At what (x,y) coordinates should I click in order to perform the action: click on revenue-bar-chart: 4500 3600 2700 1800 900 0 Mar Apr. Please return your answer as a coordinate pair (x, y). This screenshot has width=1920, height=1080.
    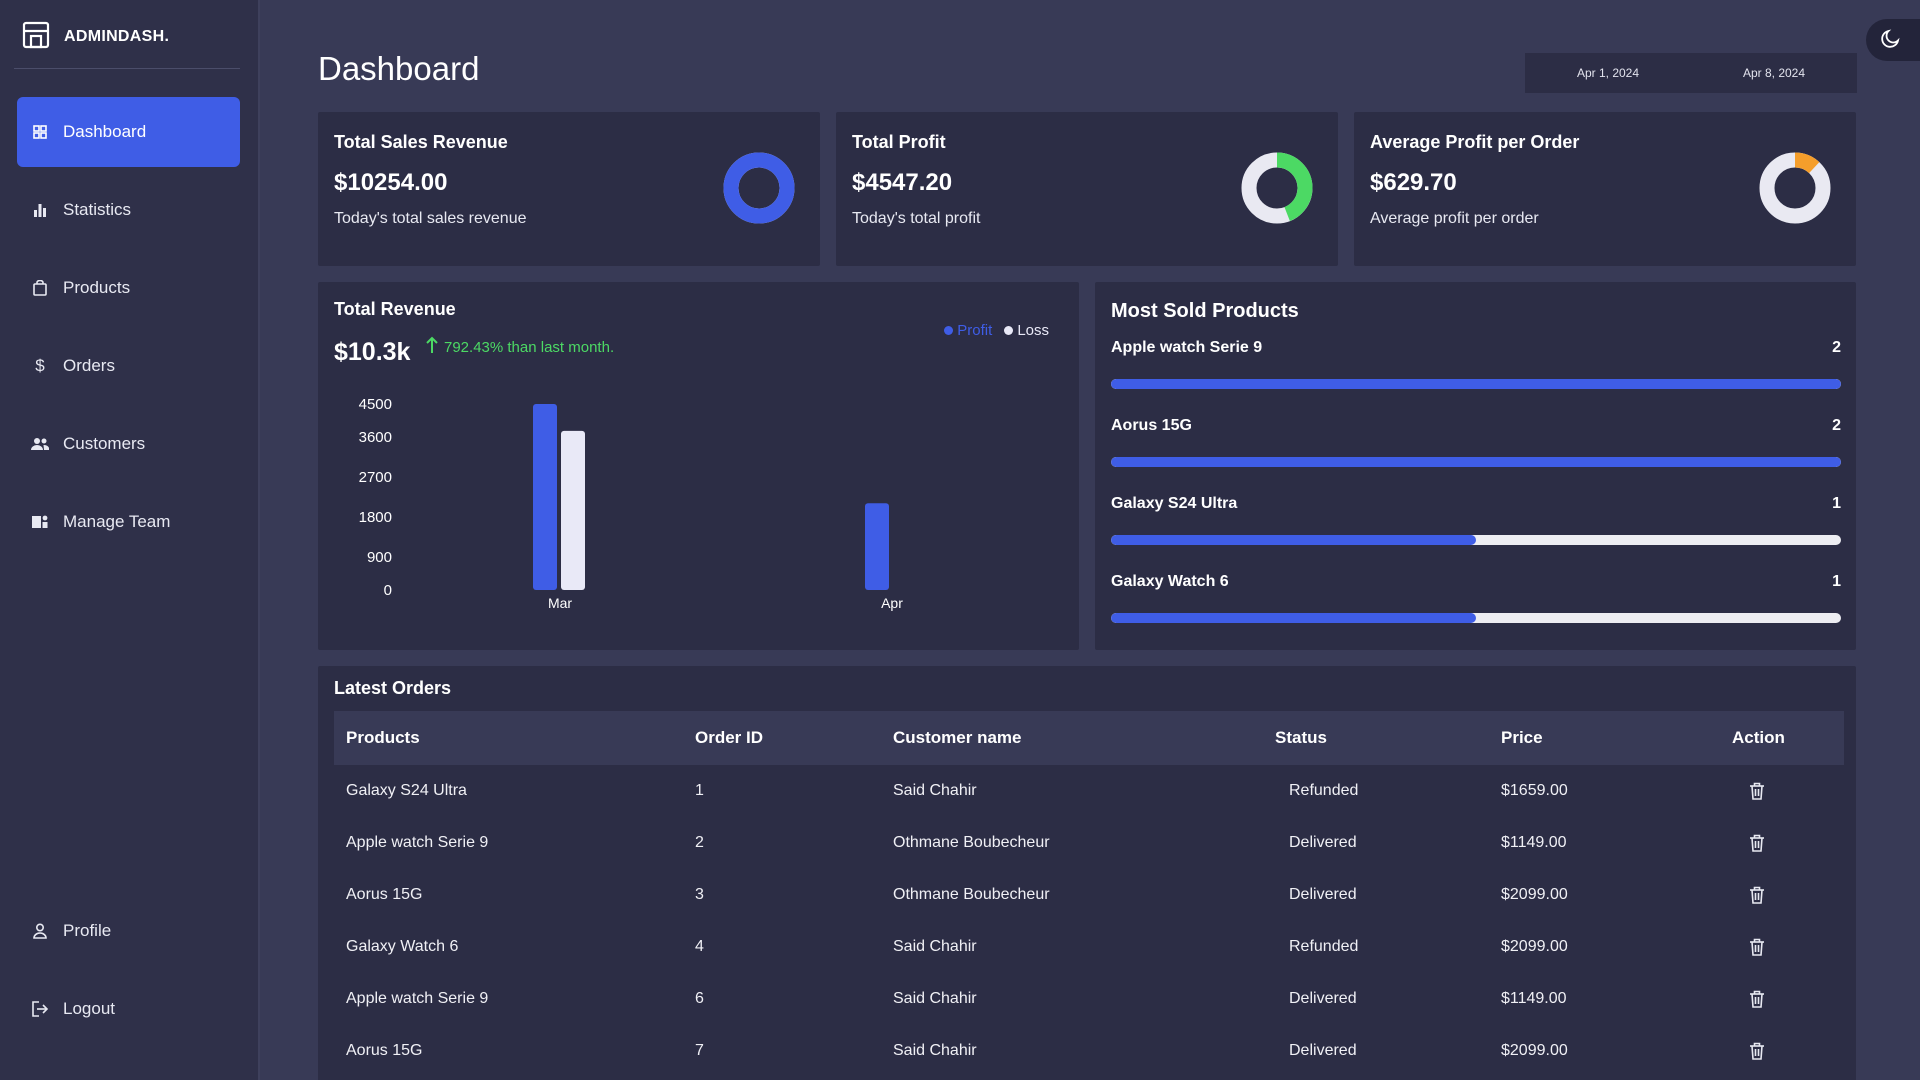
    Looking at the image, I should click on (631, 503).